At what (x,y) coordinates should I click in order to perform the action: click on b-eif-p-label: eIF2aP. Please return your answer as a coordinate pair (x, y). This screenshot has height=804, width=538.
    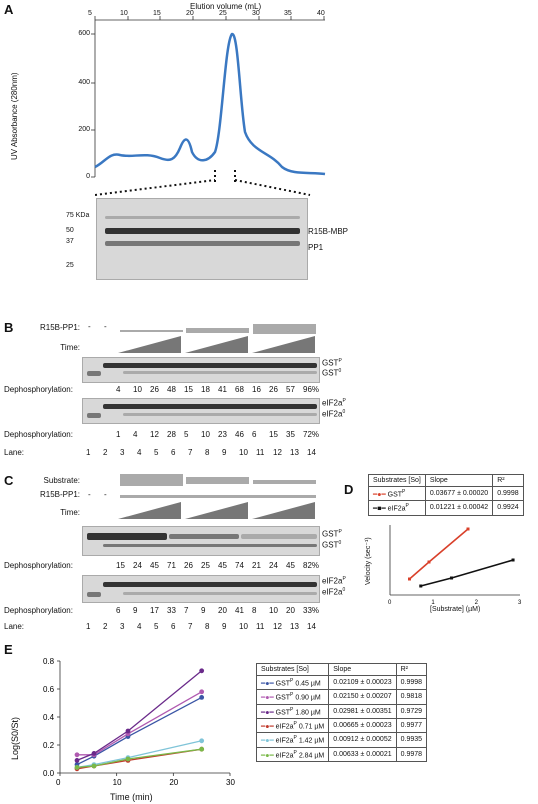
    Looking at the image, I should click on (334, 403).